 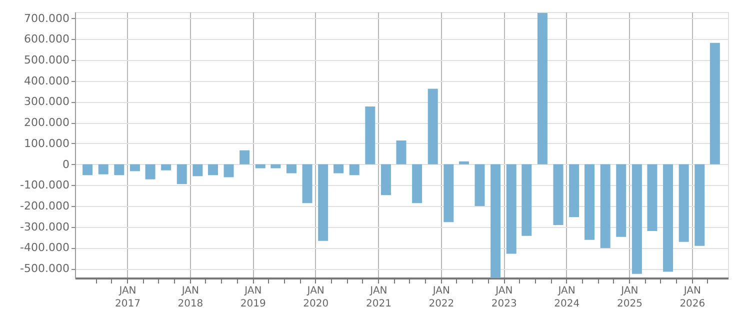 I want to click on y-tick-label: -100.000, so click(x=45, y=185).